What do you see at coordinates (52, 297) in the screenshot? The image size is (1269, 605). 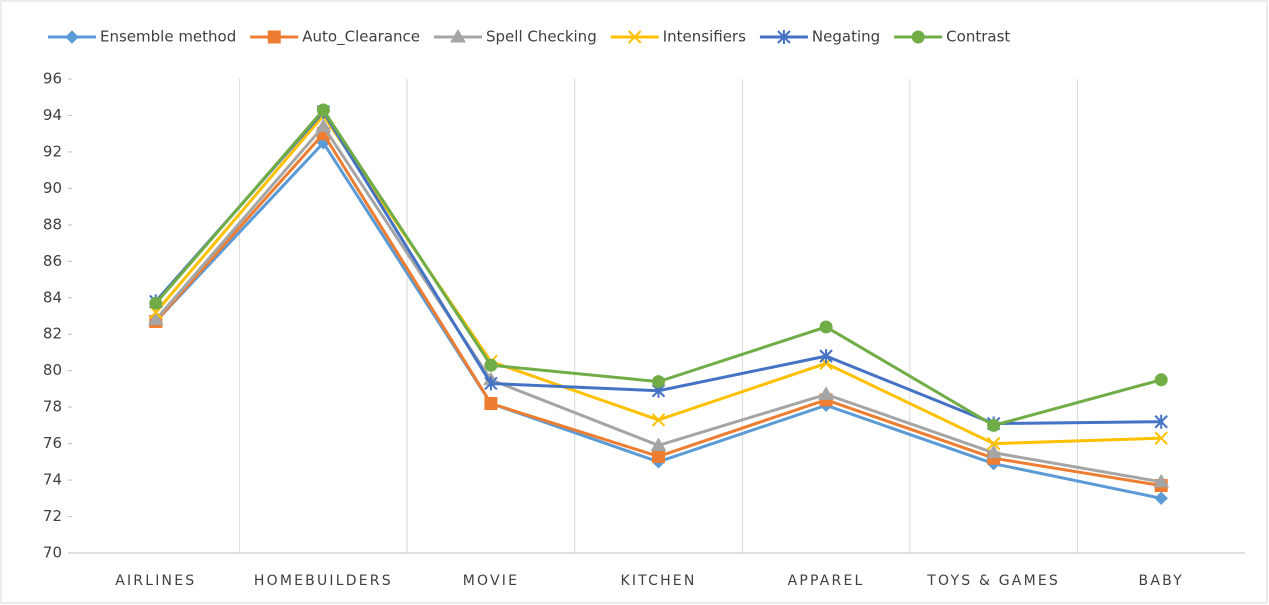 I see `y-tick-label: 84` at bounding box center [52, 297].